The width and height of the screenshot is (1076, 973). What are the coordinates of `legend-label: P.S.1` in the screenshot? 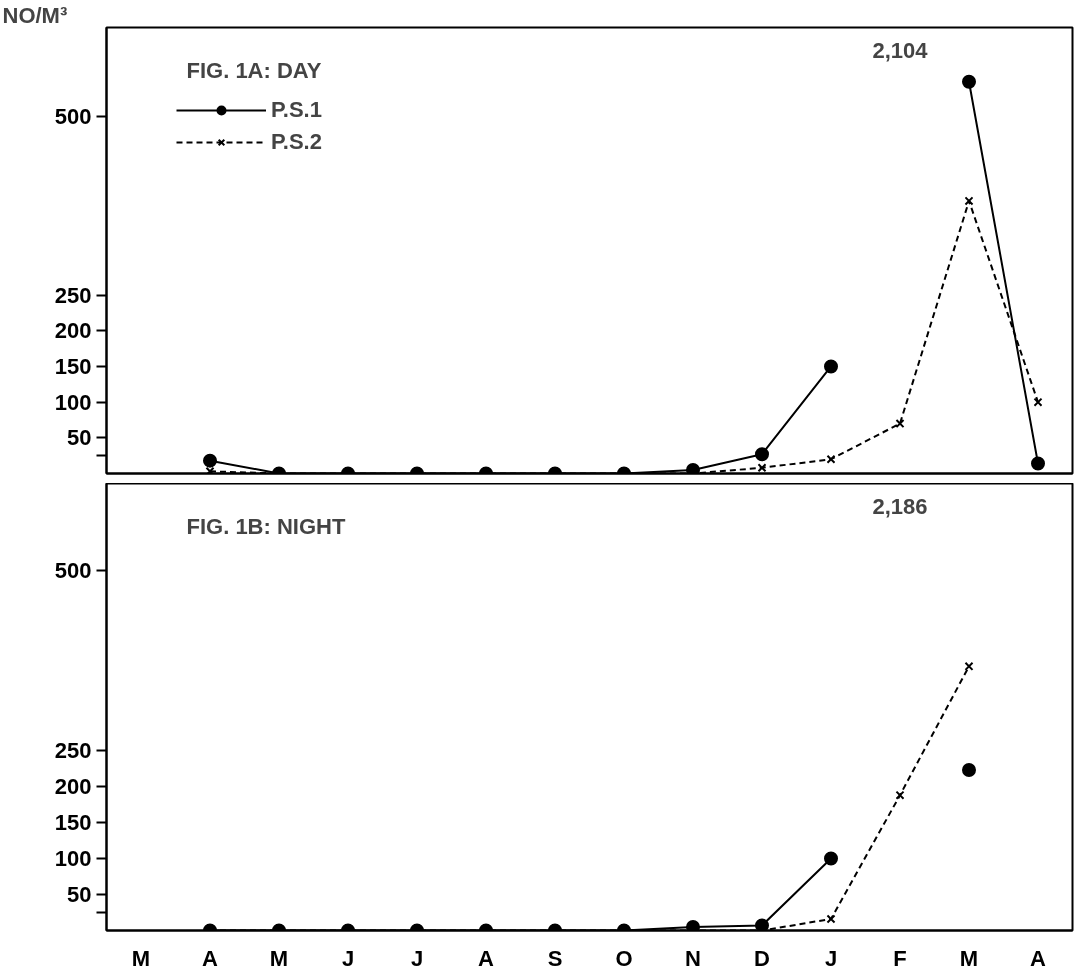 It's located at (296, 110).